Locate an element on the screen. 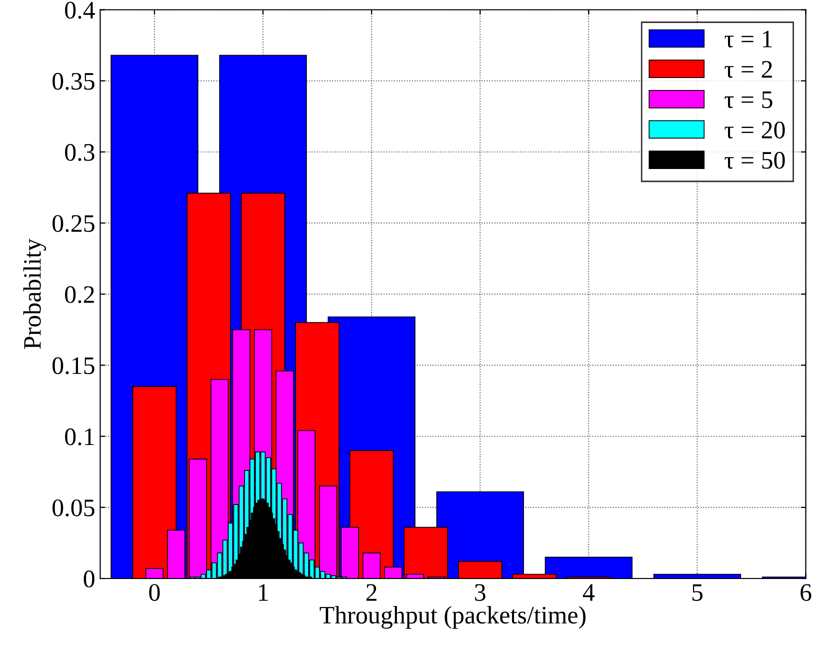 The height and width of the screenshot is (650, 835). x-tick-label: 3 is located at coordinates (480, 592).